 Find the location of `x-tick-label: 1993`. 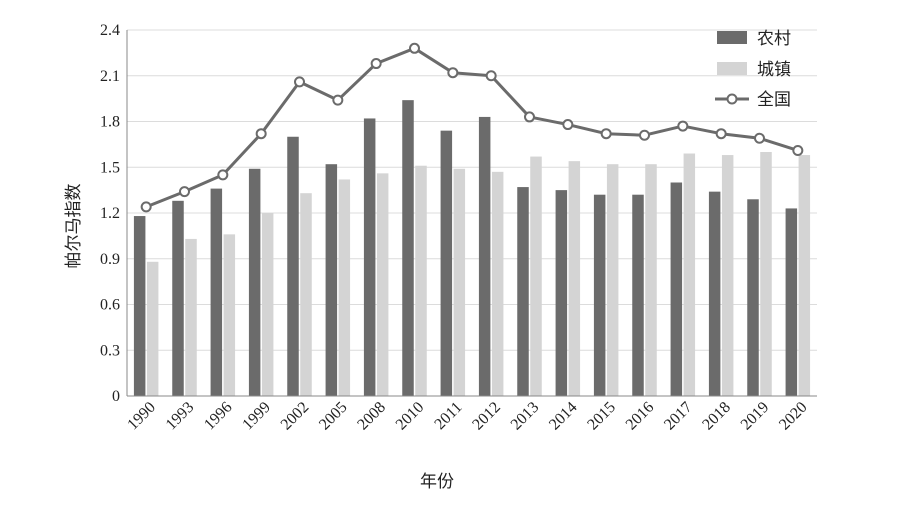

x-tick-label: 1993 is located at coordinates (180, 416).